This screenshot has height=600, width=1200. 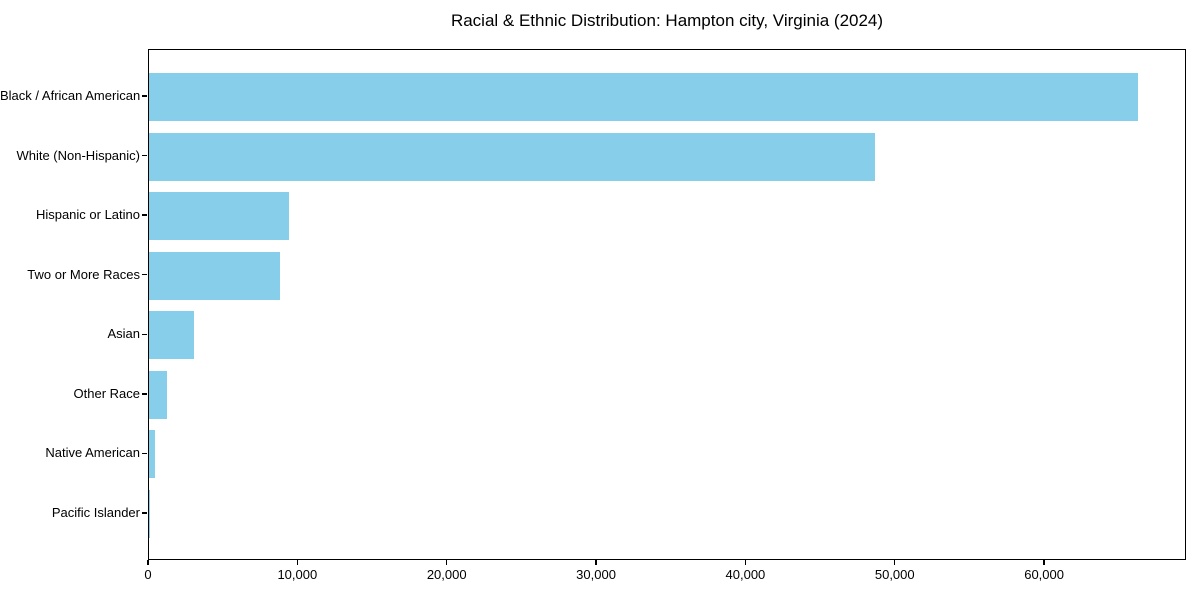 I want to click on x-axis-tick-label: 0, so click(x=148, y=574).